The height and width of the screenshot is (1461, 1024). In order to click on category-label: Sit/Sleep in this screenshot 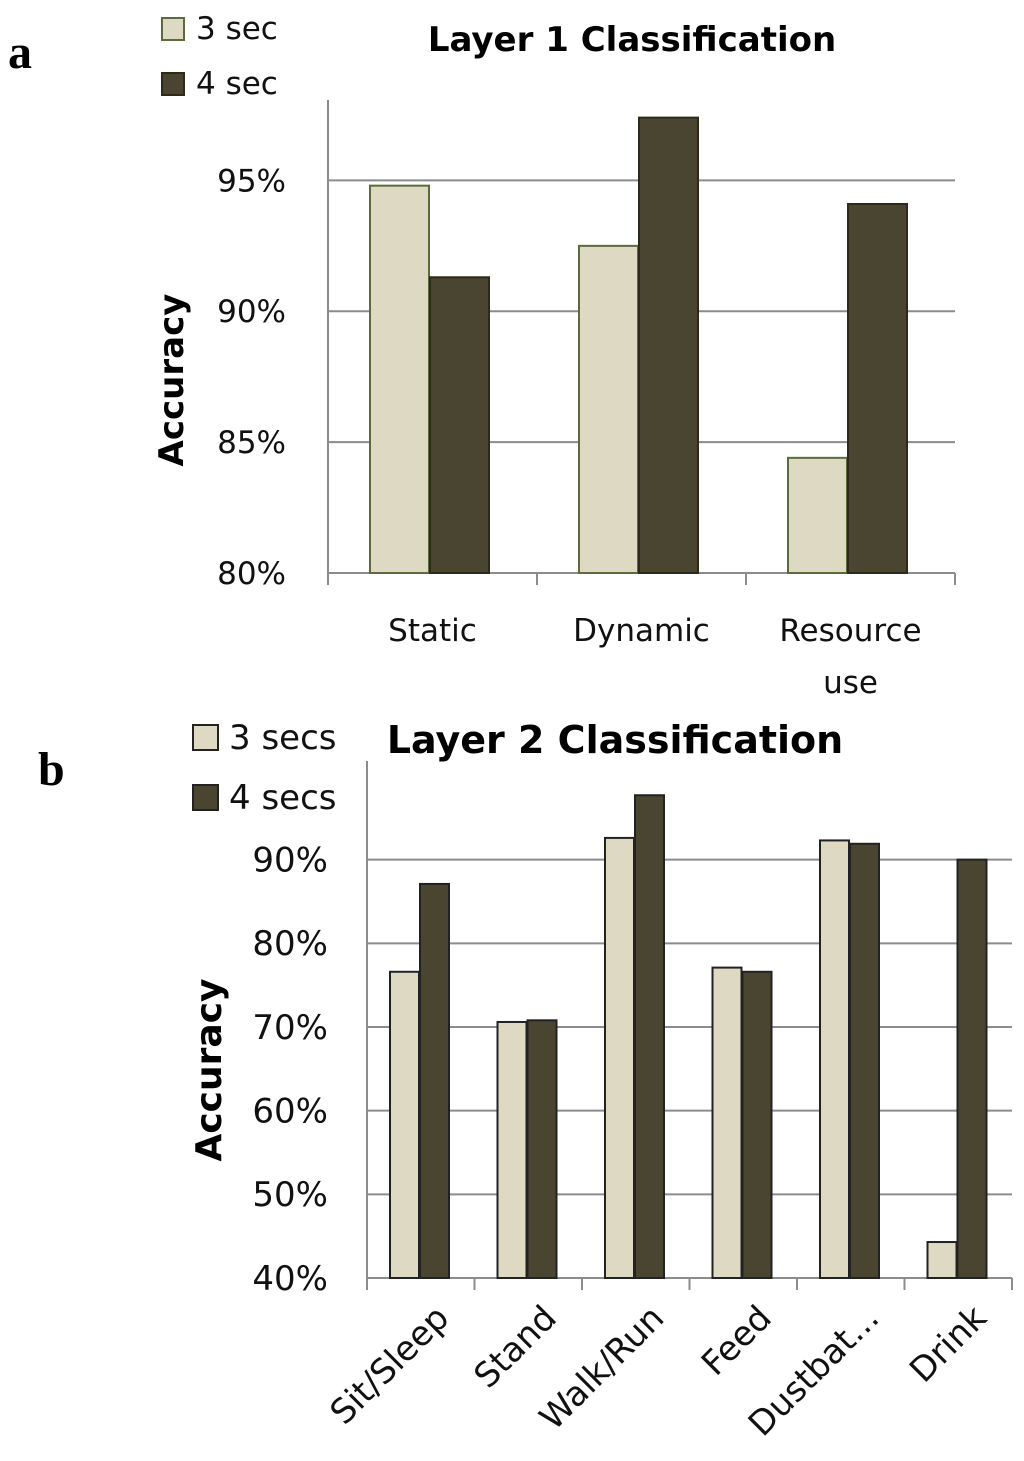, I will do `click(390, 1365)`.